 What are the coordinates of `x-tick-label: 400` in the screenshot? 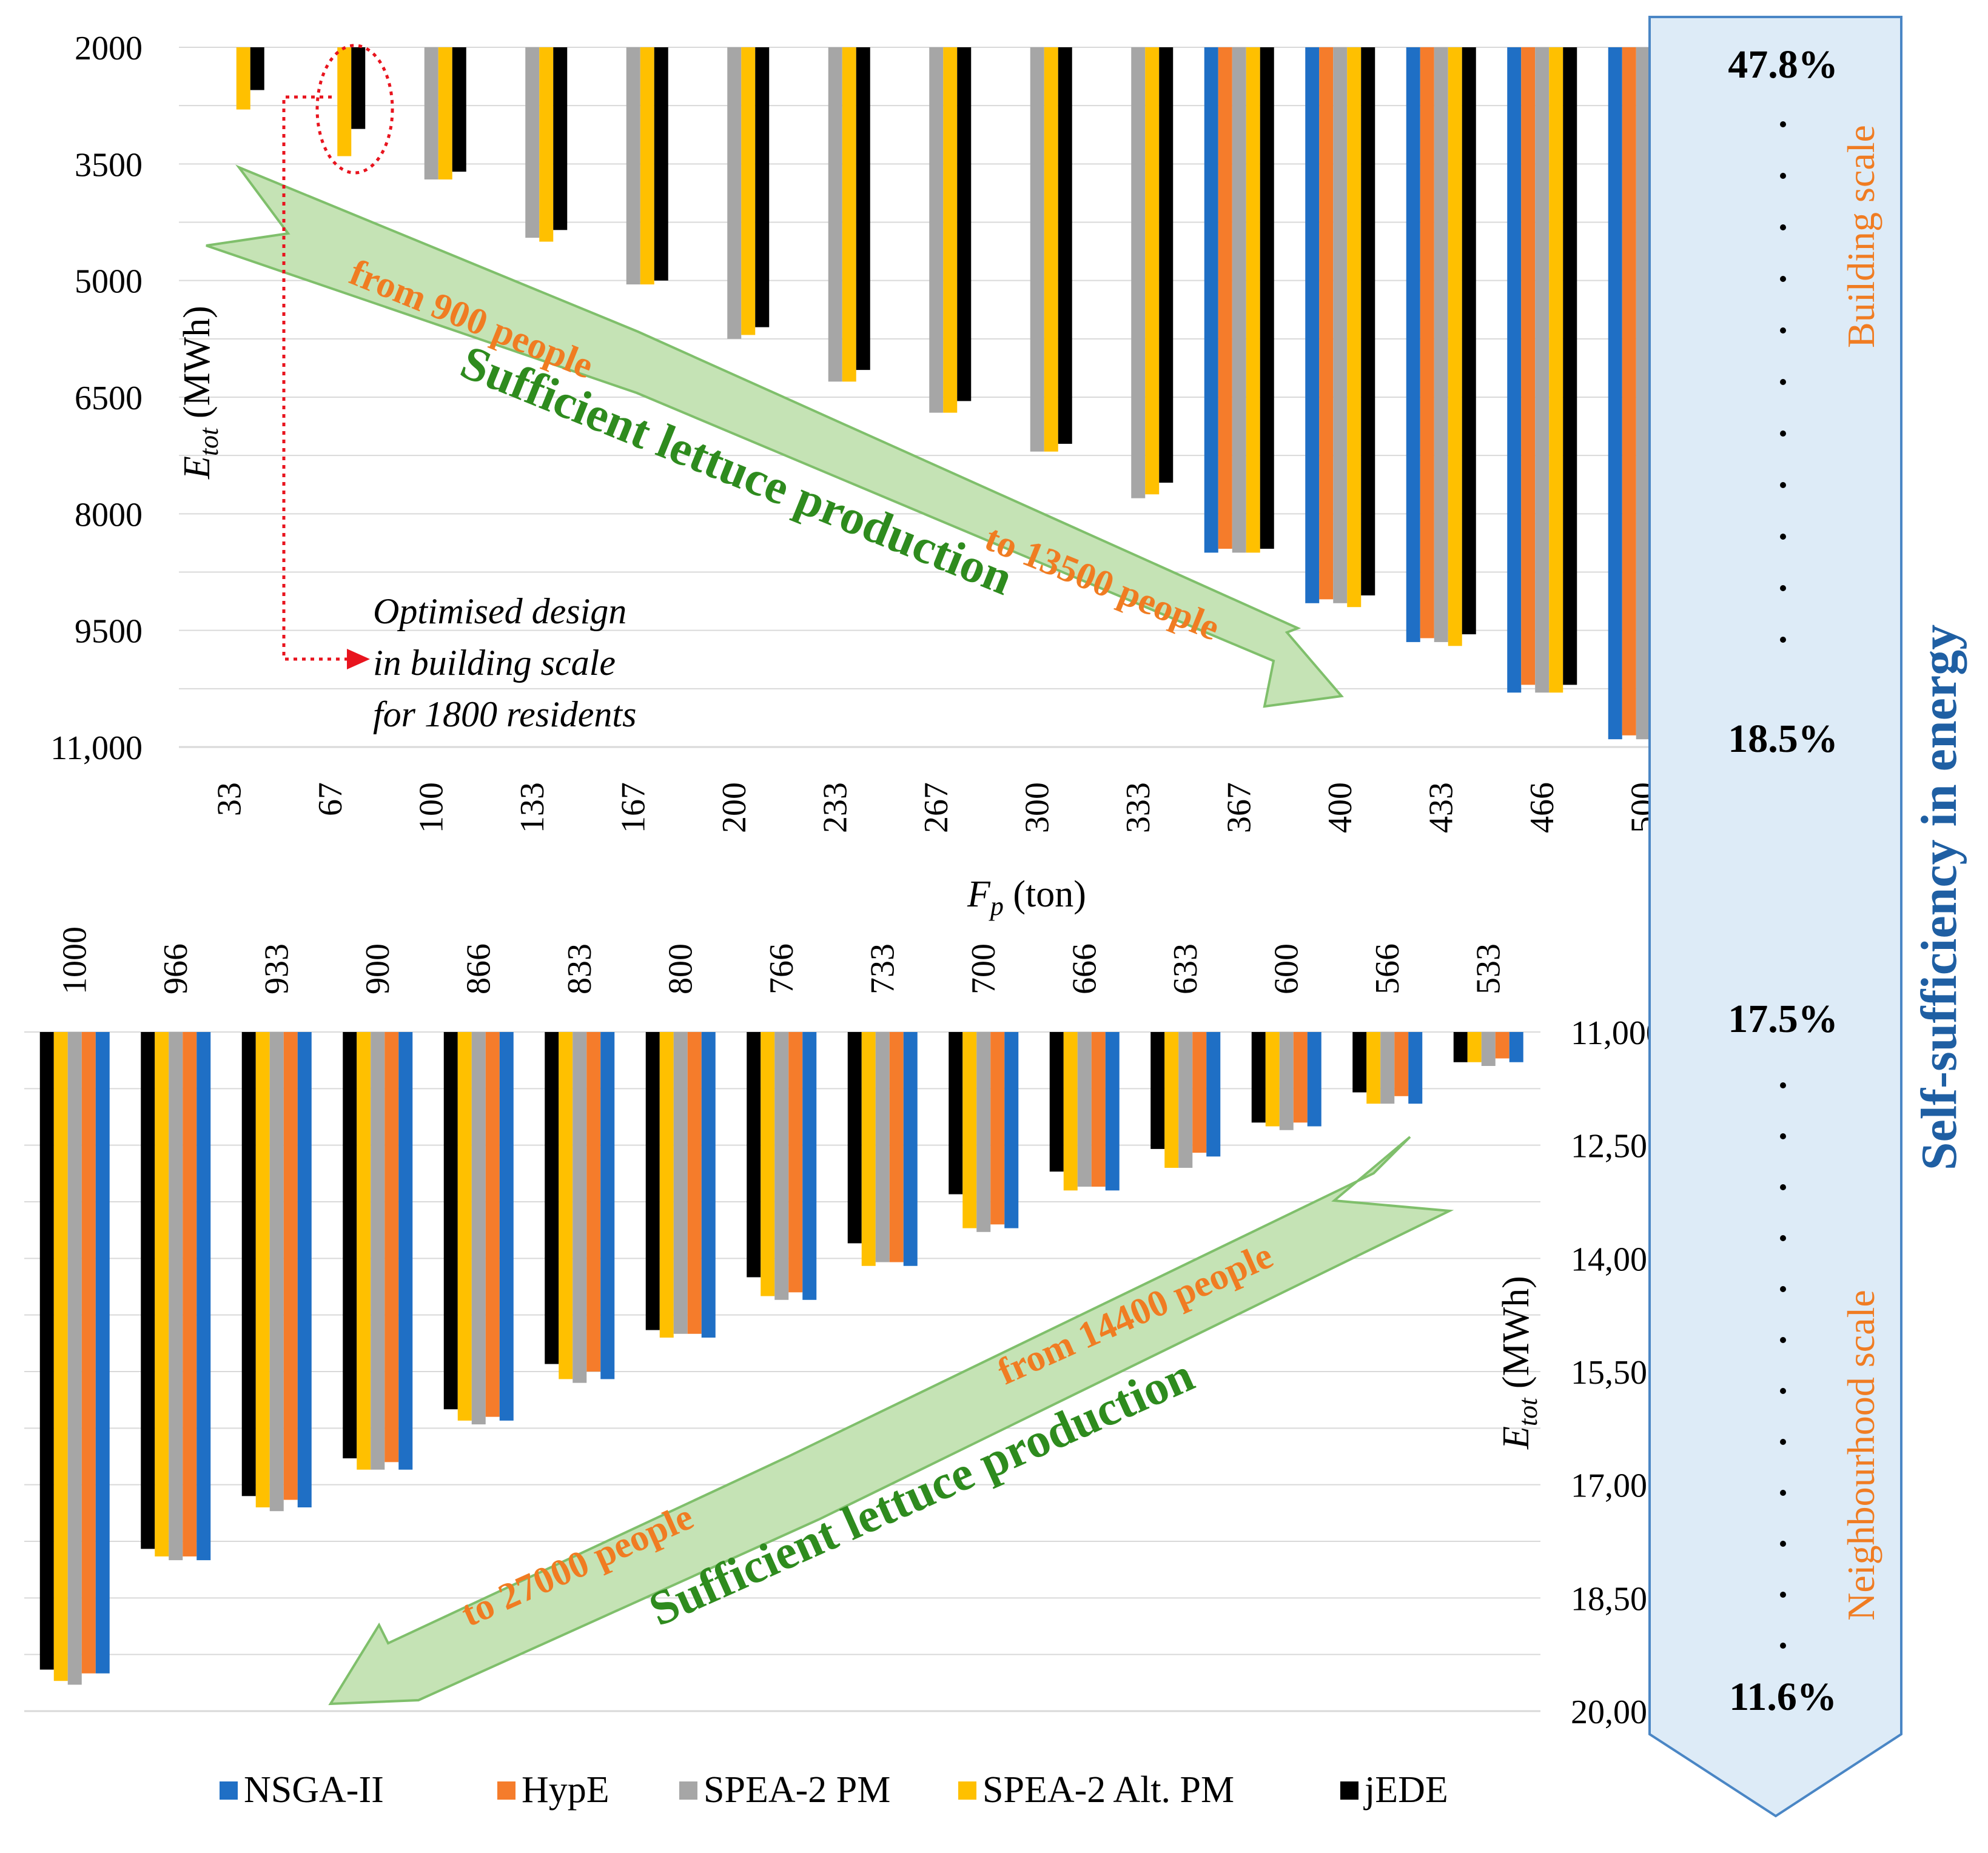 It's located at (1340, 807).